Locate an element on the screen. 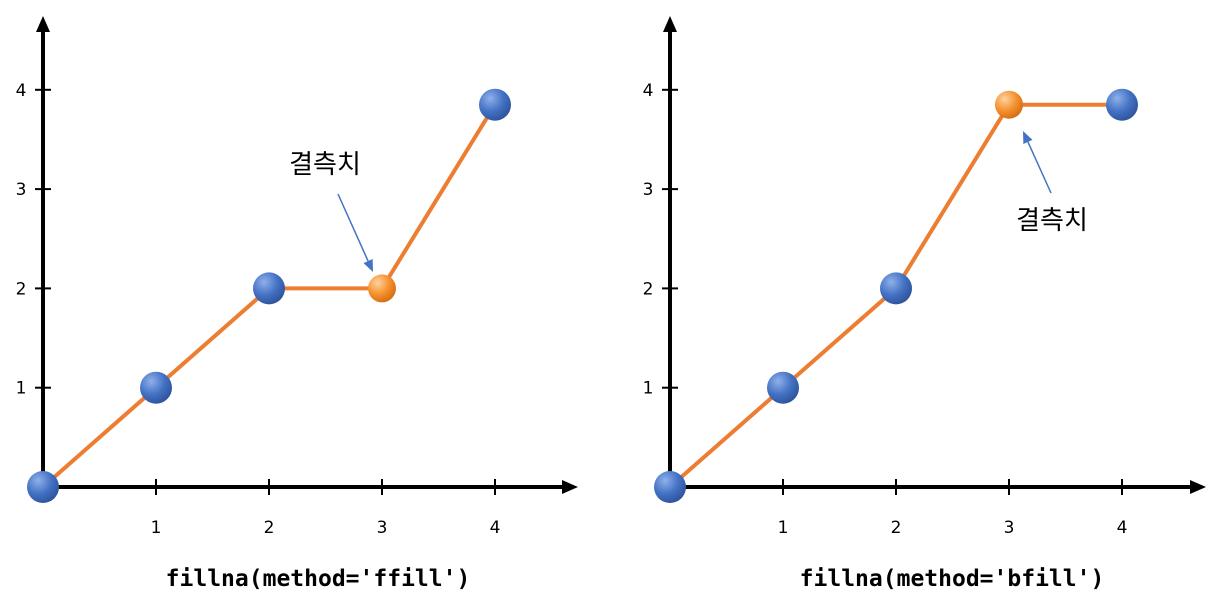 Image resolution: width=1220 pixels, height=602 pixels. chart-caption: fillna(method='bfill') is located at coordinates (952, 579).